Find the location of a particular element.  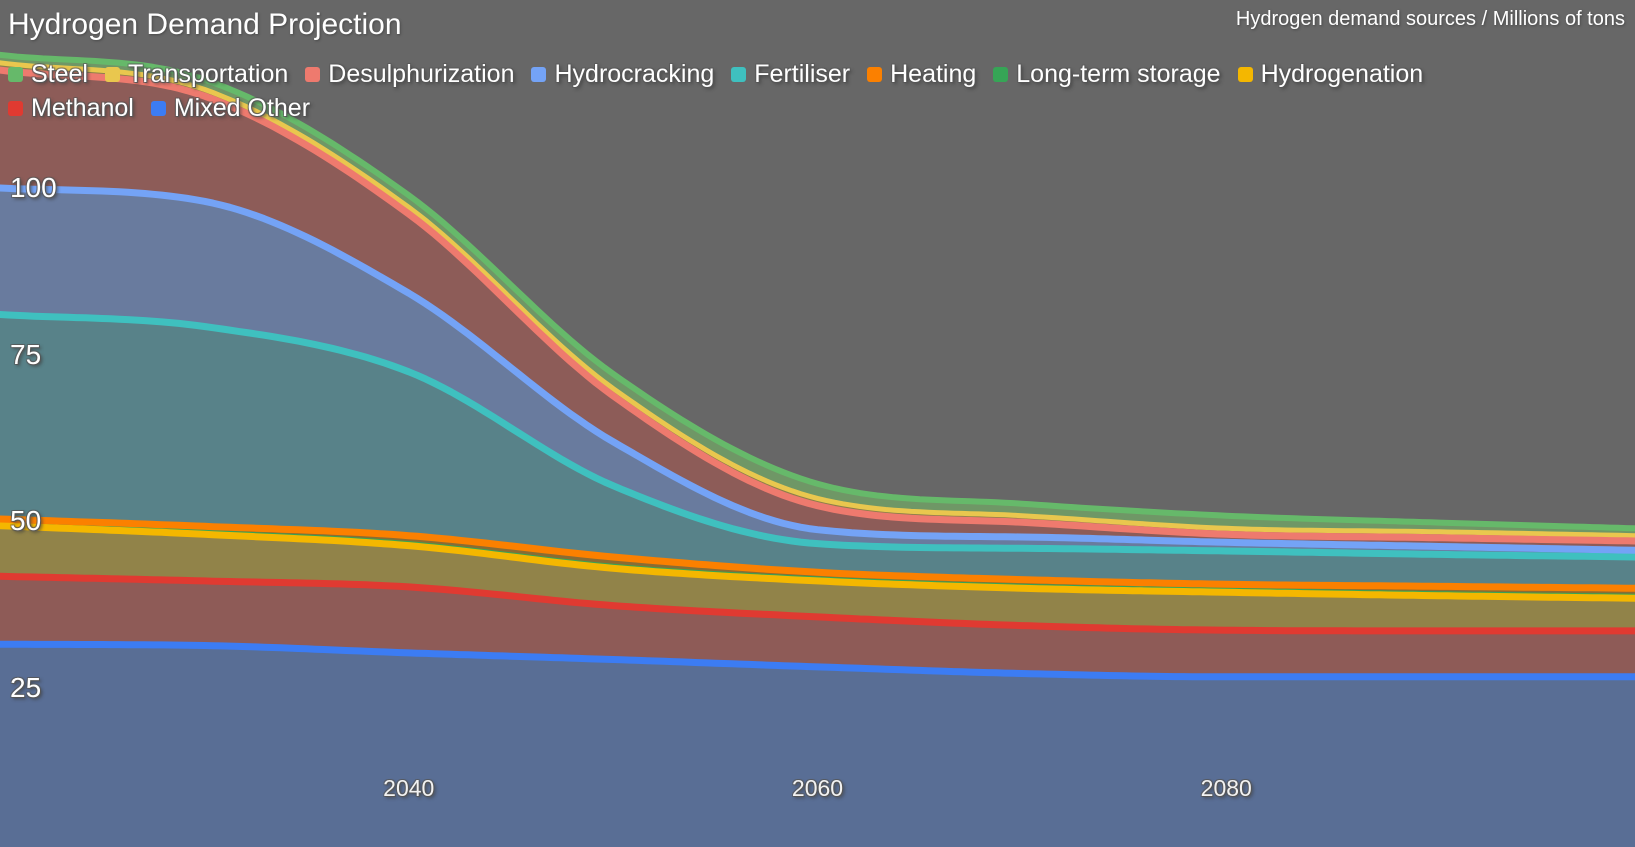

legend-item-steel: Steel is located at coordinates (48, 74).